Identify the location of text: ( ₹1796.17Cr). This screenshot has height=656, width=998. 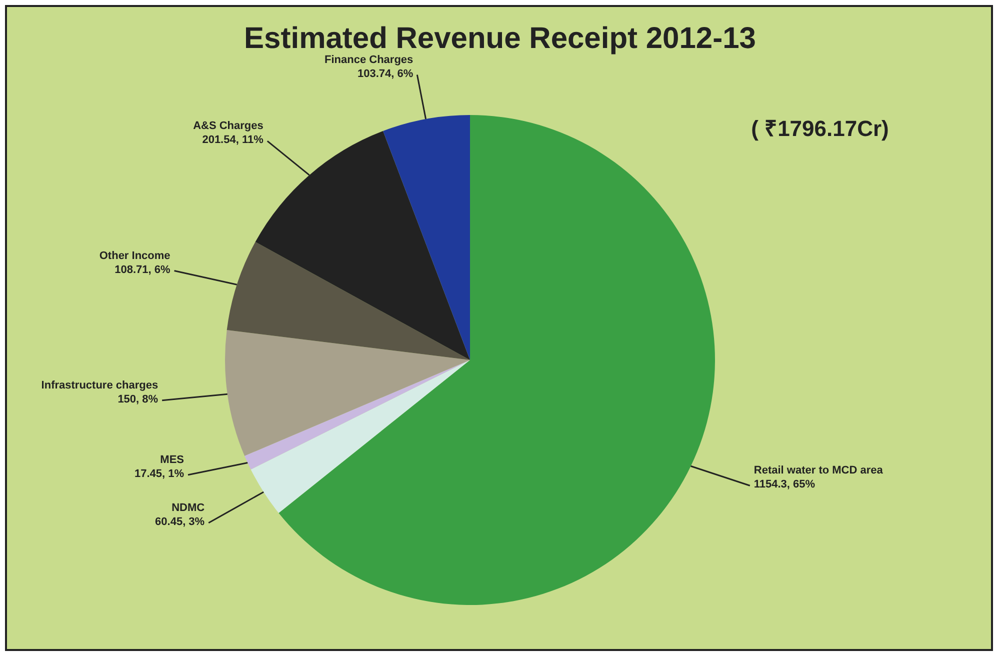
(820, 128).